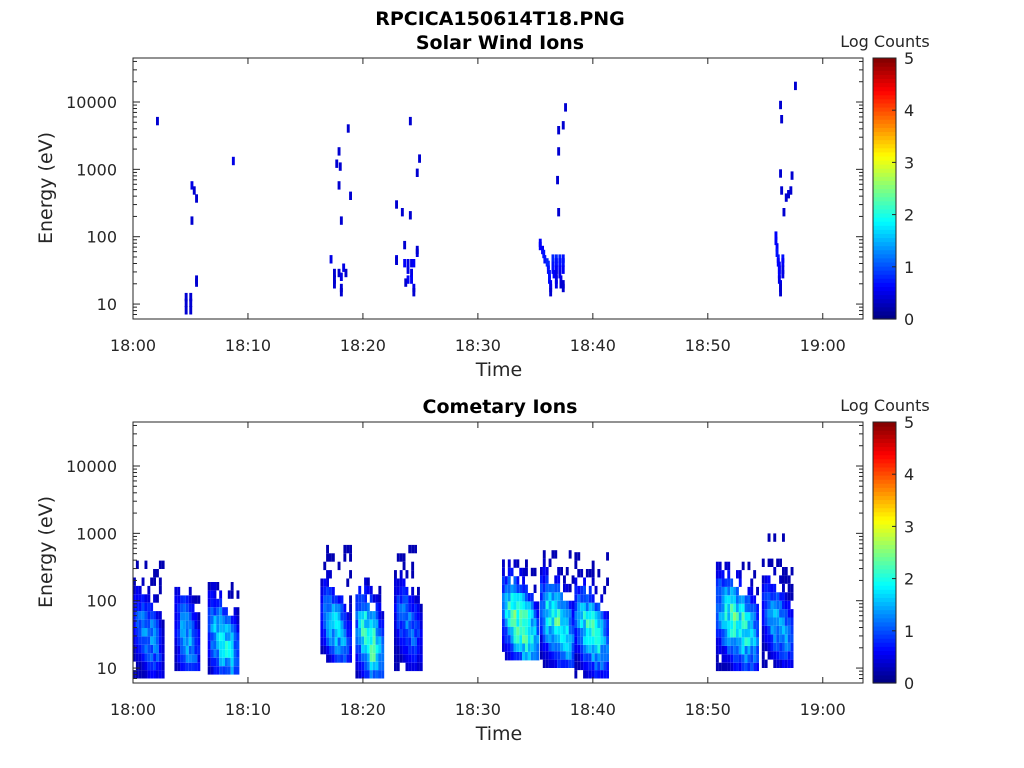 The image size is (1024, 768). Describe the element at coordinates (91, 102) in the screenshot. I see `y-tick-label: 10000` at that location.